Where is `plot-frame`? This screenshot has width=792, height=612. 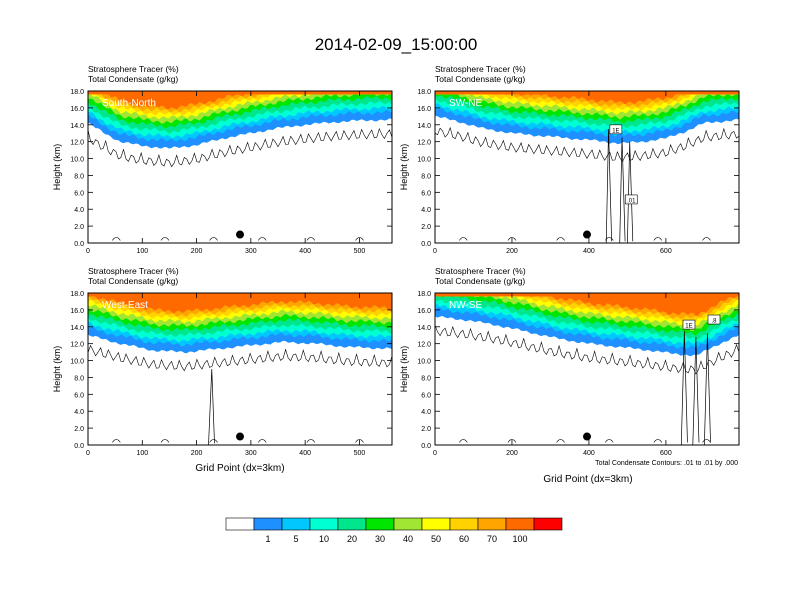
plot-frame is located at coordinates (587, 167).